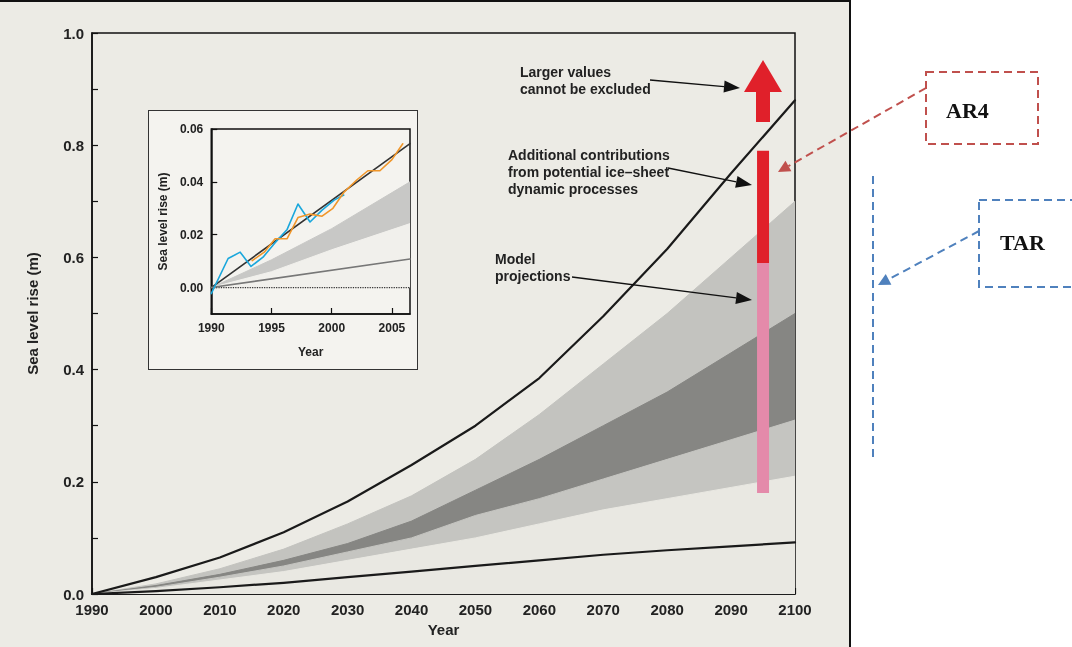  Describe the element at coordinates (475, 609) in the screenshot. I see `x-tick-label: 2050` at that location.